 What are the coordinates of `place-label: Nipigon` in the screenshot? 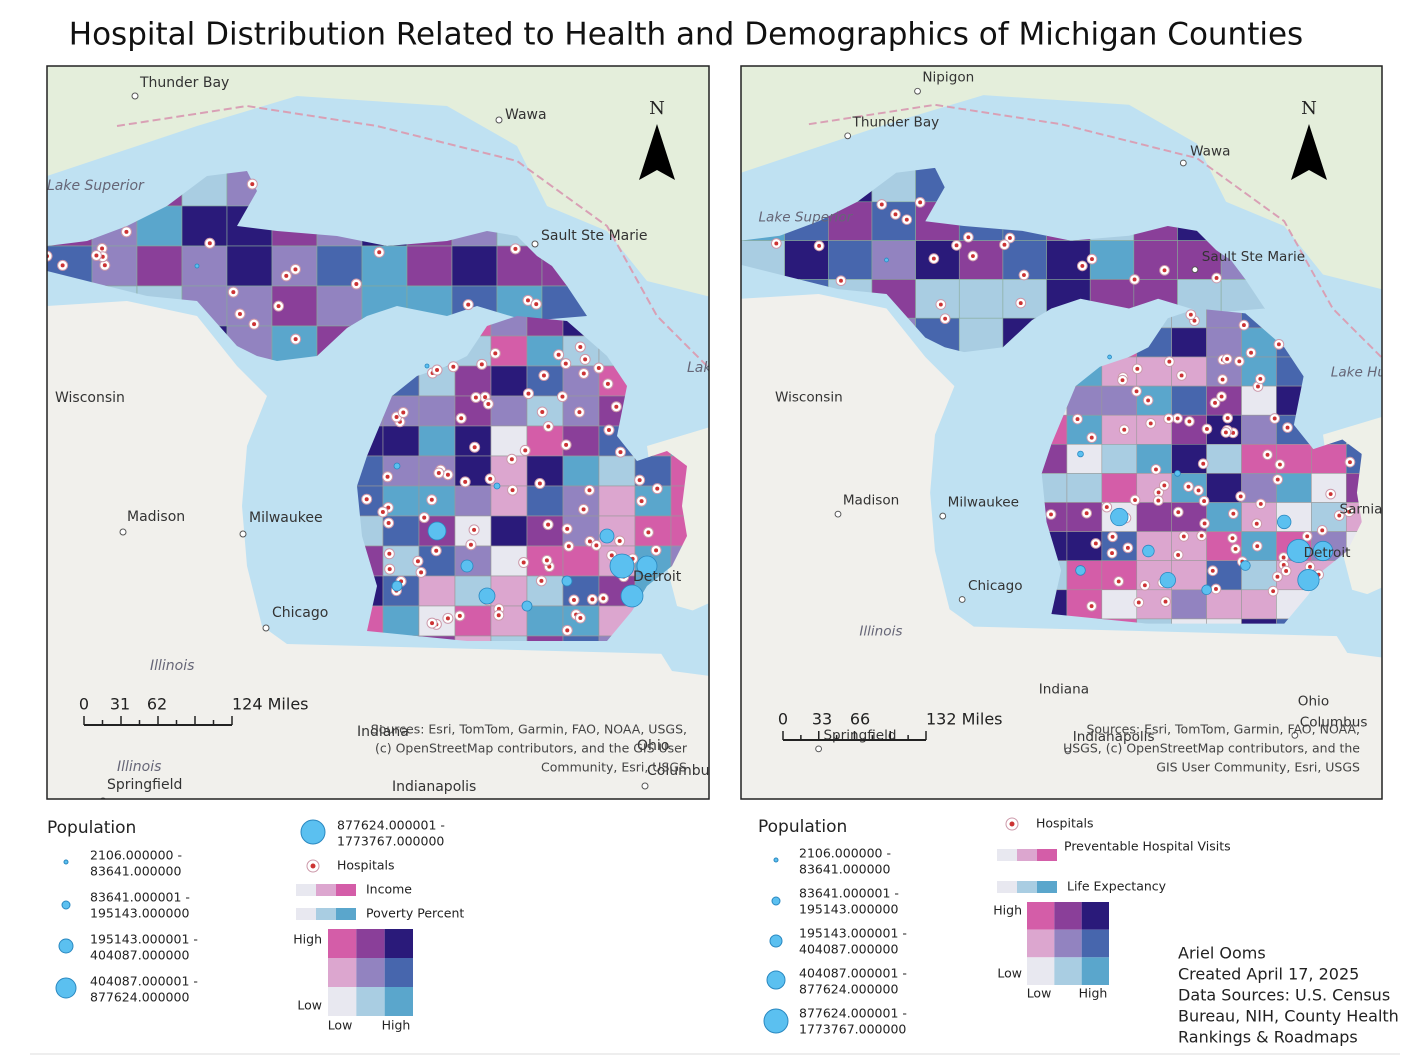 It's located at (948, 78).